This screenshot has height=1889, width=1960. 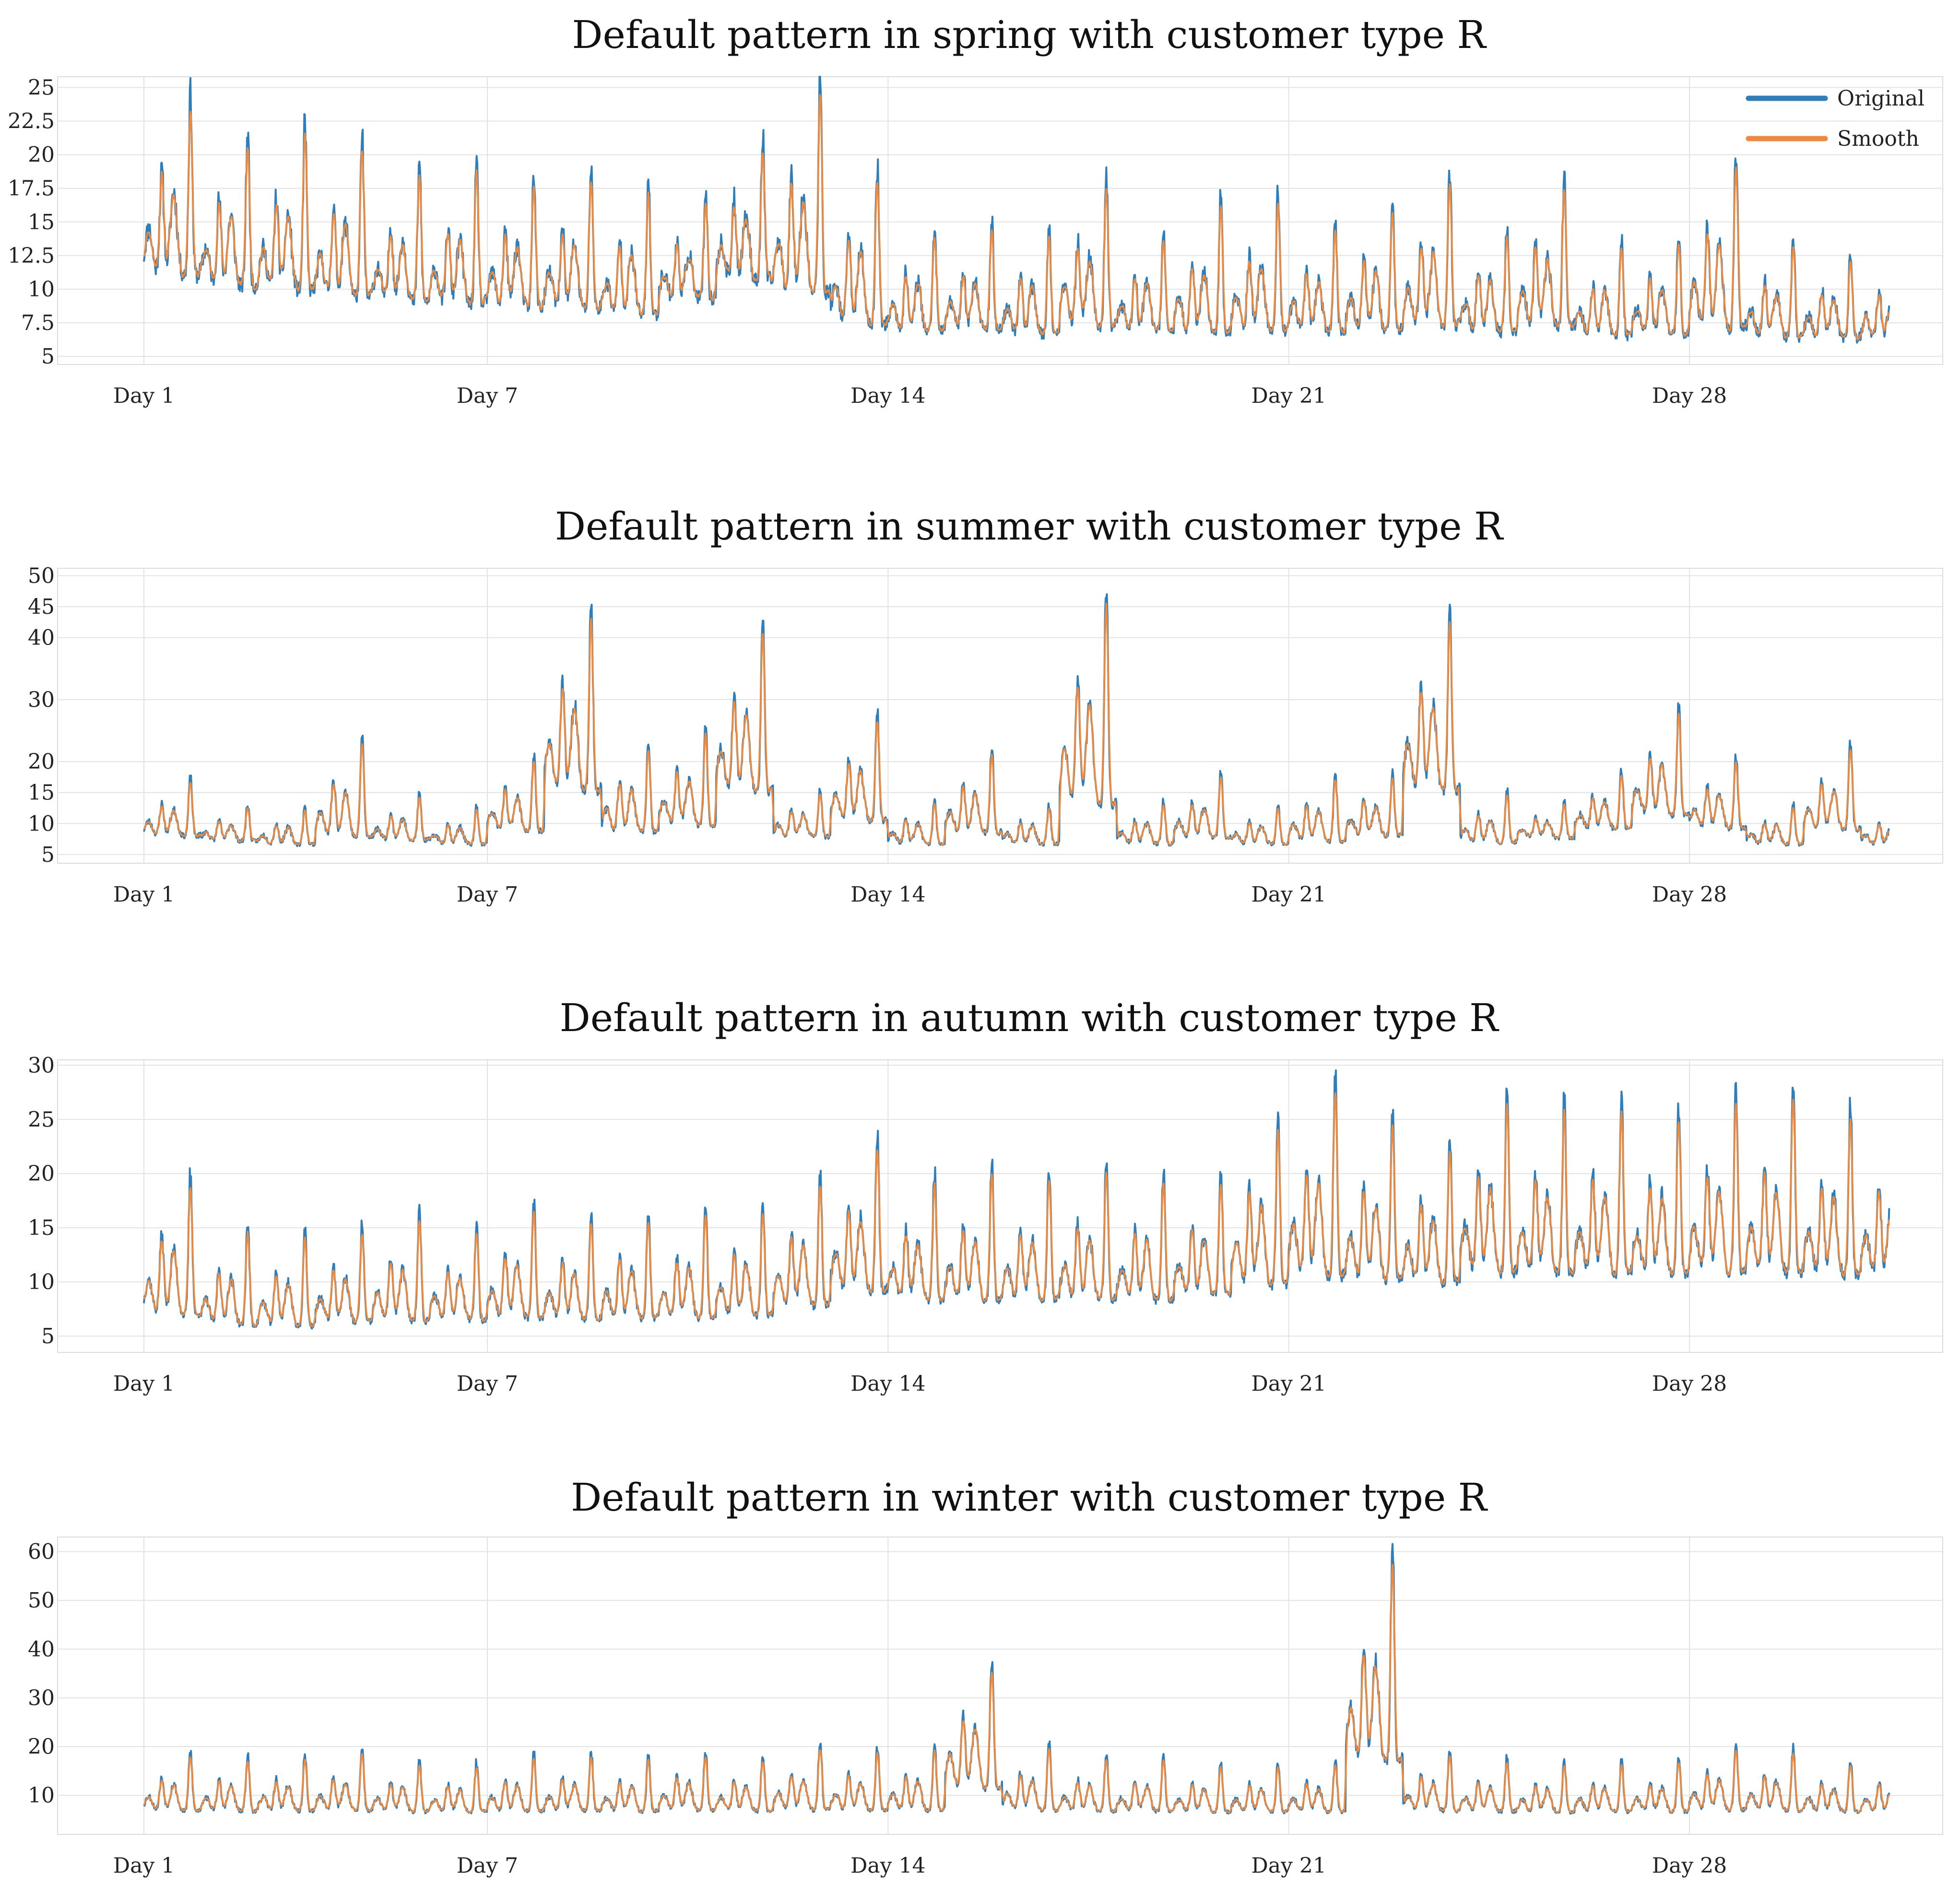 What do you see at coordinates (1881, 98) in the screenshot?
I see `legend-label-original: Original` at bounding box center [1881, 98].